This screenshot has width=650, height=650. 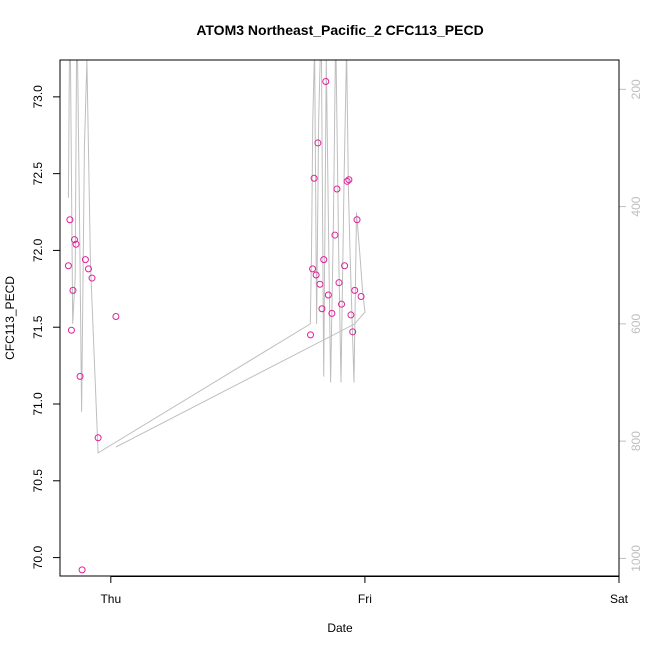 What do you see at coordinates (38, 174) in the screenshot?
I see `y-tick-label: 72.5` at bounding box center [38, 174].